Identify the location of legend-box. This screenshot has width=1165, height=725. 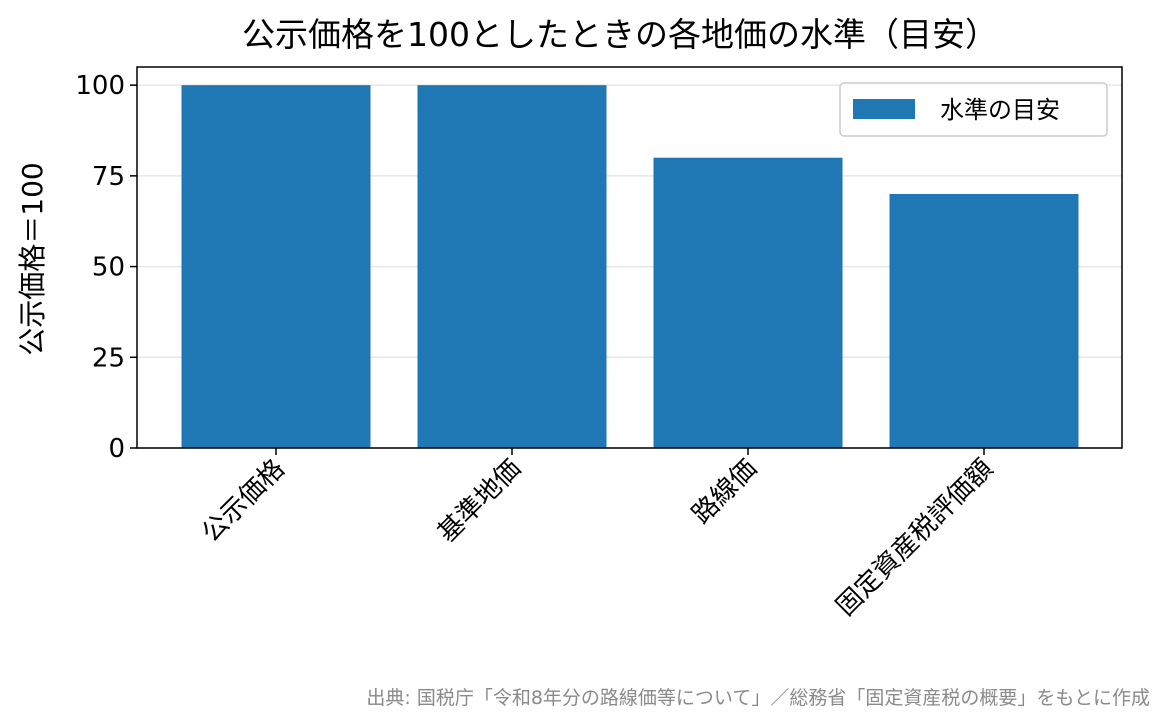
(973, 109).